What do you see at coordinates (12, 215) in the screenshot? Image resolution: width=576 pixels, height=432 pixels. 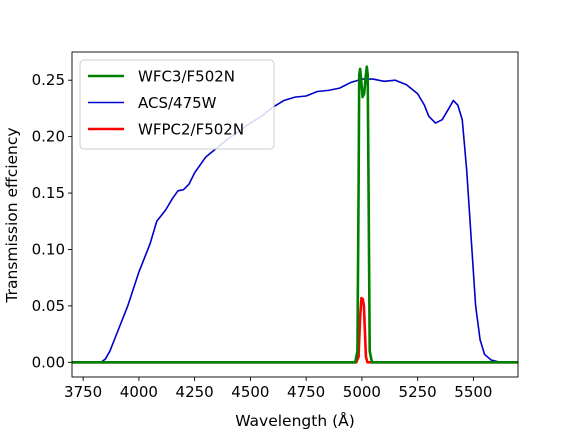 I see `y-axis-label: Transmission effciency` at bounding box center [12, 215].